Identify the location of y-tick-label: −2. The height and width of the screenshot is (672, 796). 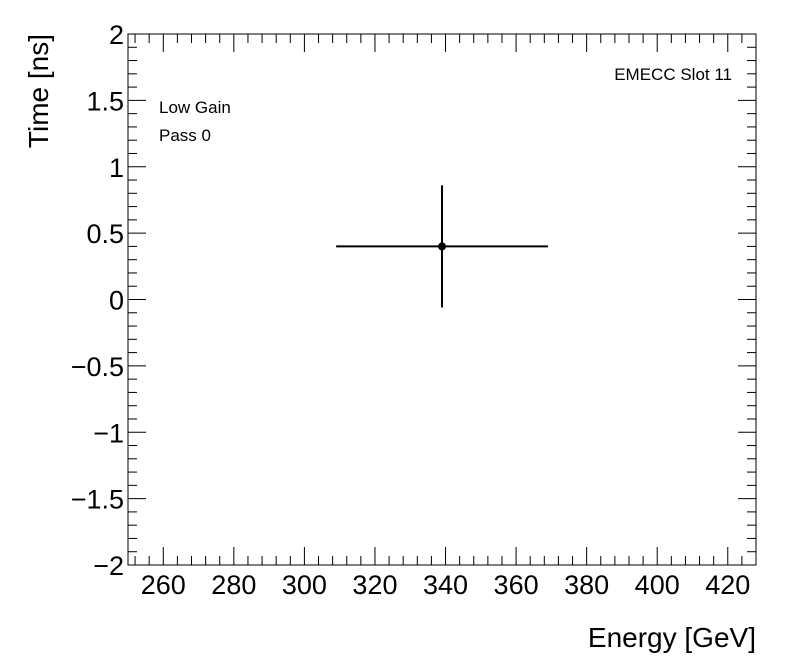
(108, 566).